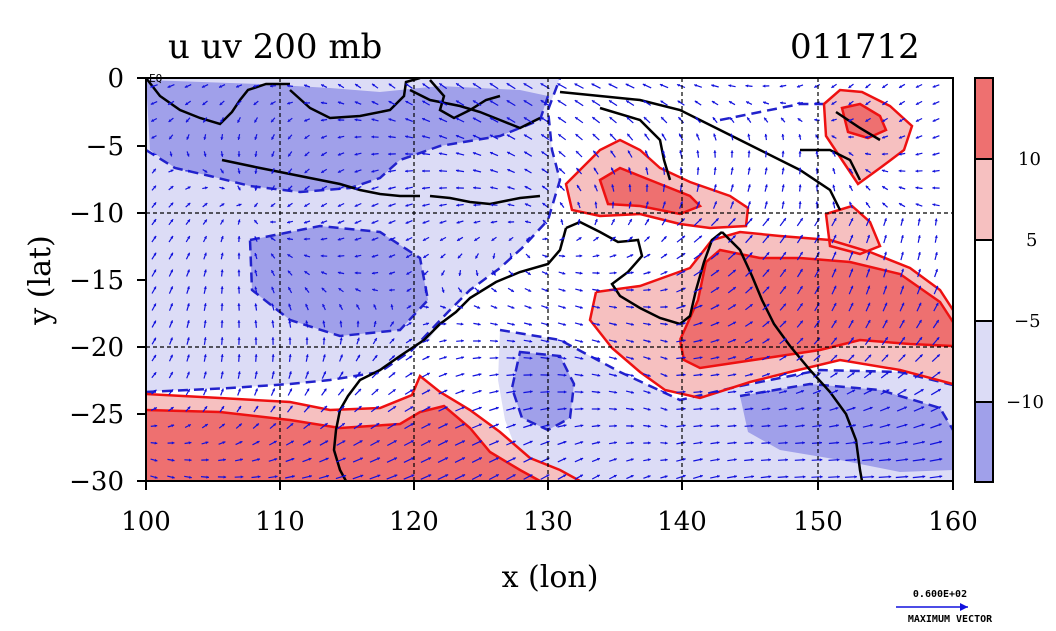  Describe the element at coordinates (146, 522) in the screenshot. I see `x-tick-label: 100` at that location.